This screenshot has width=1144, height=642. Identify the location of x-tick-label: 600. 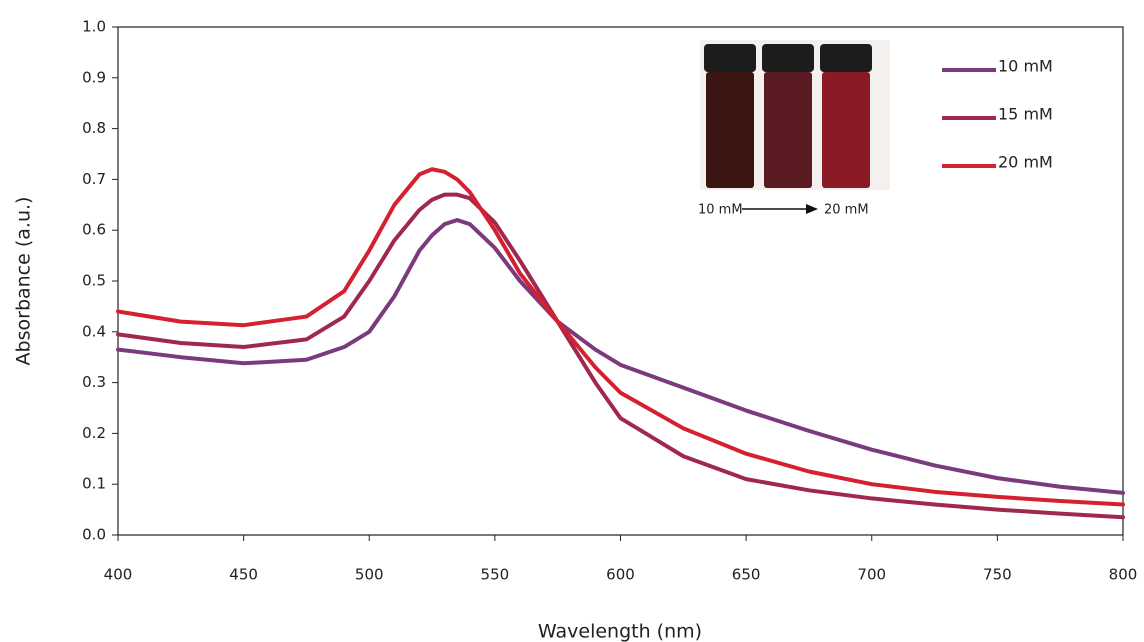
(620, 575).